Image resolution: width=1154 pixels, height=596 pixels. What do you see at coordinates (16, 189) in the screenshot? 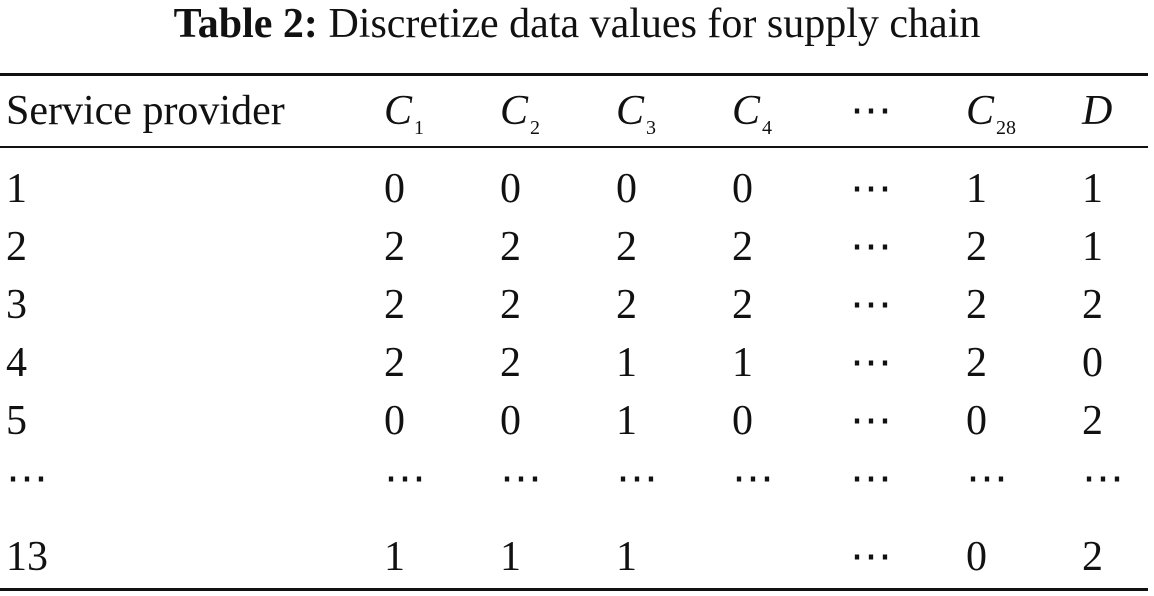
I see `row-service-provider: 1` at bounding box center [16, 189].